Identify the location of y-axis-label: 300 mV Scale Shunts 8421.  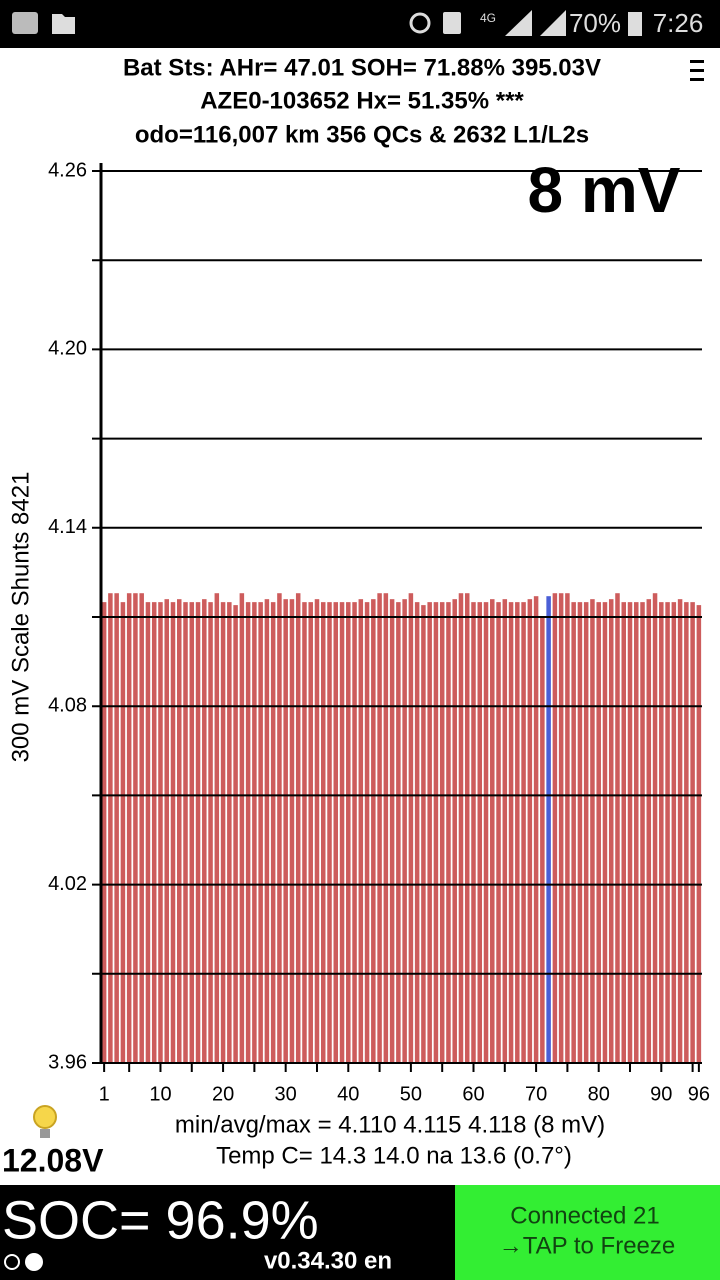
(20, 617).